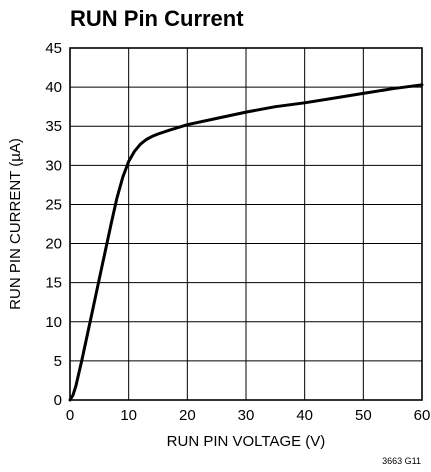 This screenshot has height=472, width=431. What do you see at coordinates (53, 283) in the screenshot?
I see `y-tick-label: 15` at bounding box center [53, 283].